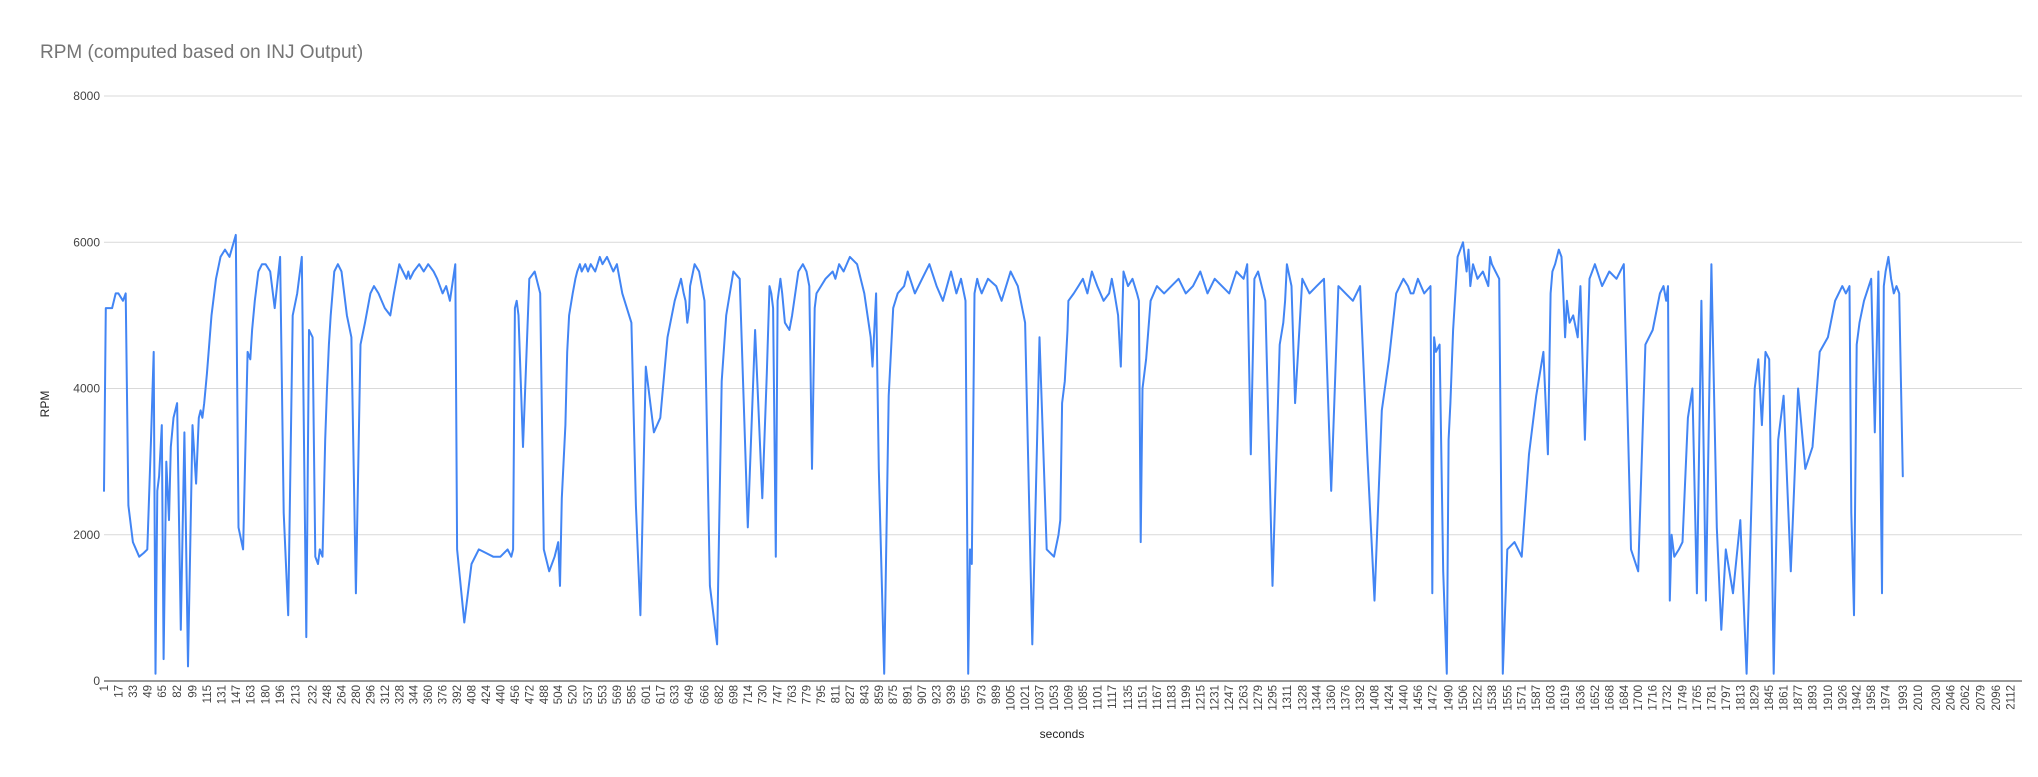 The width and height of the screenshot is (2038, 777). Describe the element at coordinates (661, 694) in the screenshot. I see `x-tick-label: 617` at that location.